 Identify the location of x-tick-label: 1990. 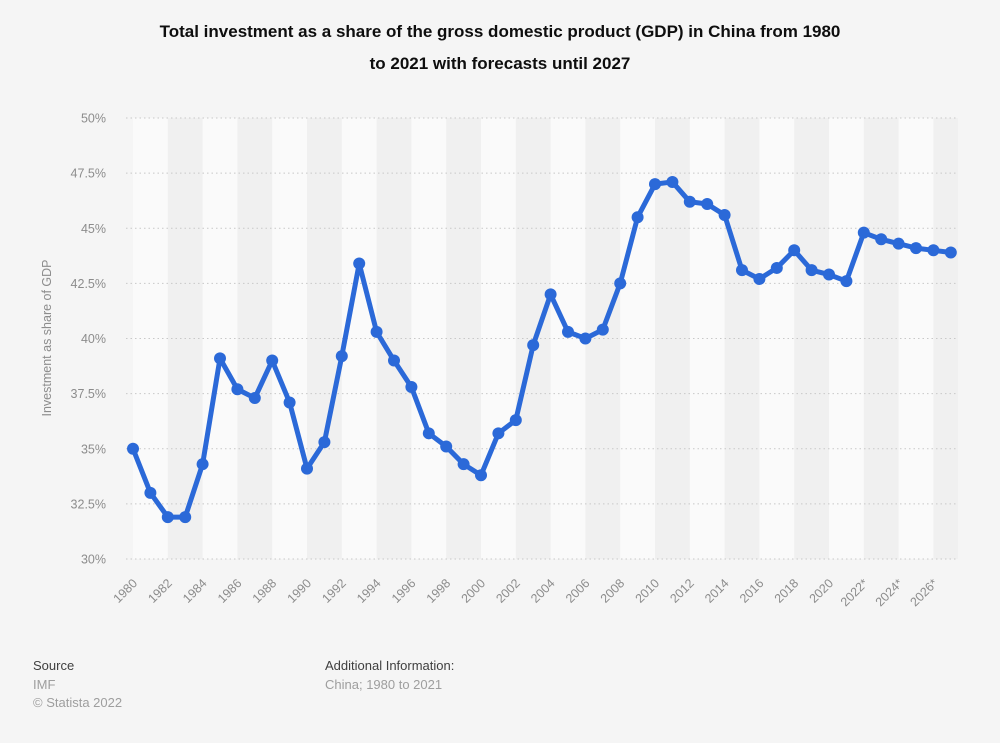
(300, 591).